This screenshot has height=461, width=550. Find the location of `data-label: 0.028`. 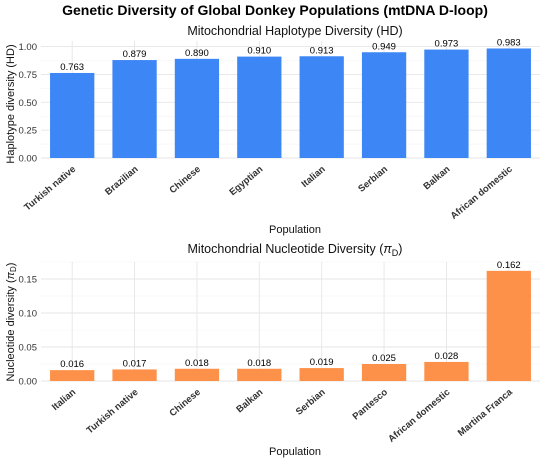

data-label: 0.028 is located at coordinates (447, 356).